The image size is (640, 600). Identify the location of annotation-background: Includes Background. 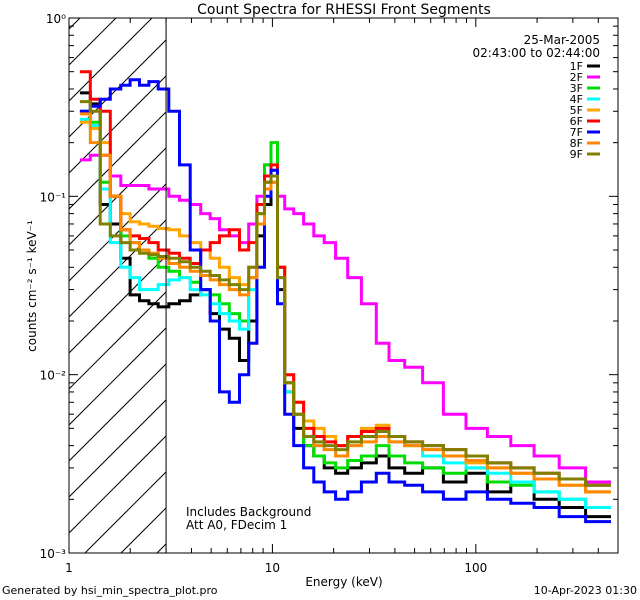
(248, 512).